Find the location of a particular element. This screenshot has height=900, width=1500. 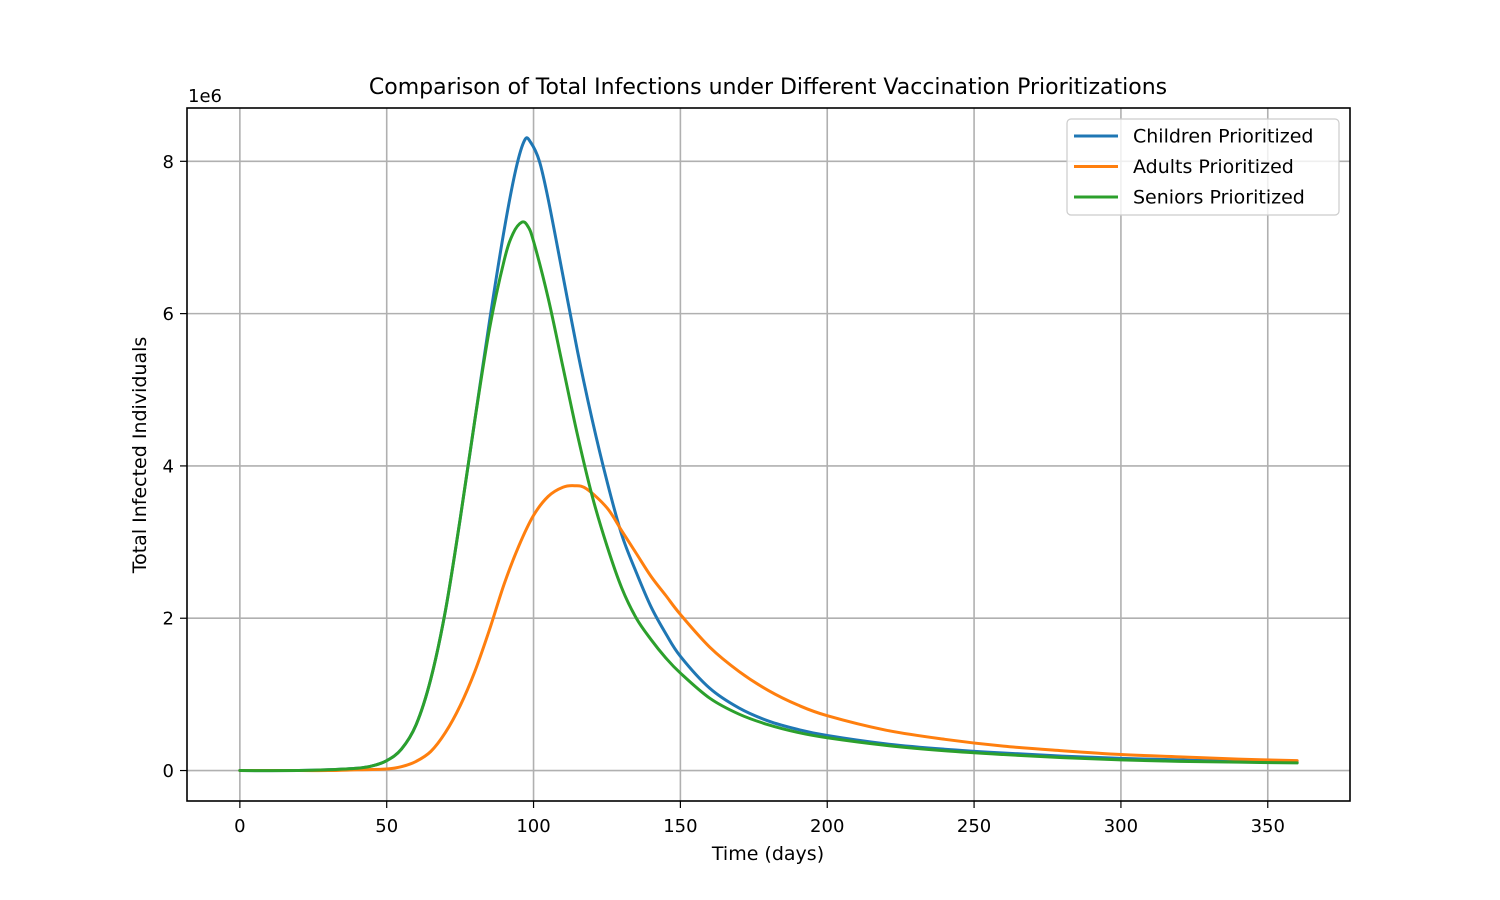

x-tick-label: 300 is located at coordinates (1121, 826).